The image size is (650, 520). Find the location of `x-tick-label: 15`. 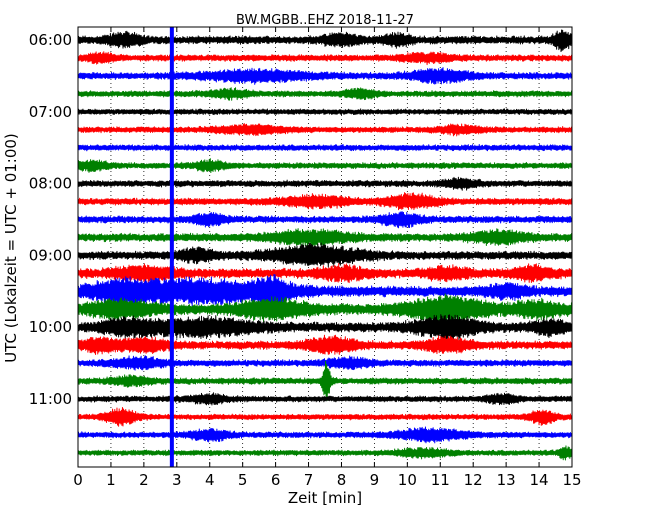

x-tick-label: 15 is located at coordinates (571, 480).